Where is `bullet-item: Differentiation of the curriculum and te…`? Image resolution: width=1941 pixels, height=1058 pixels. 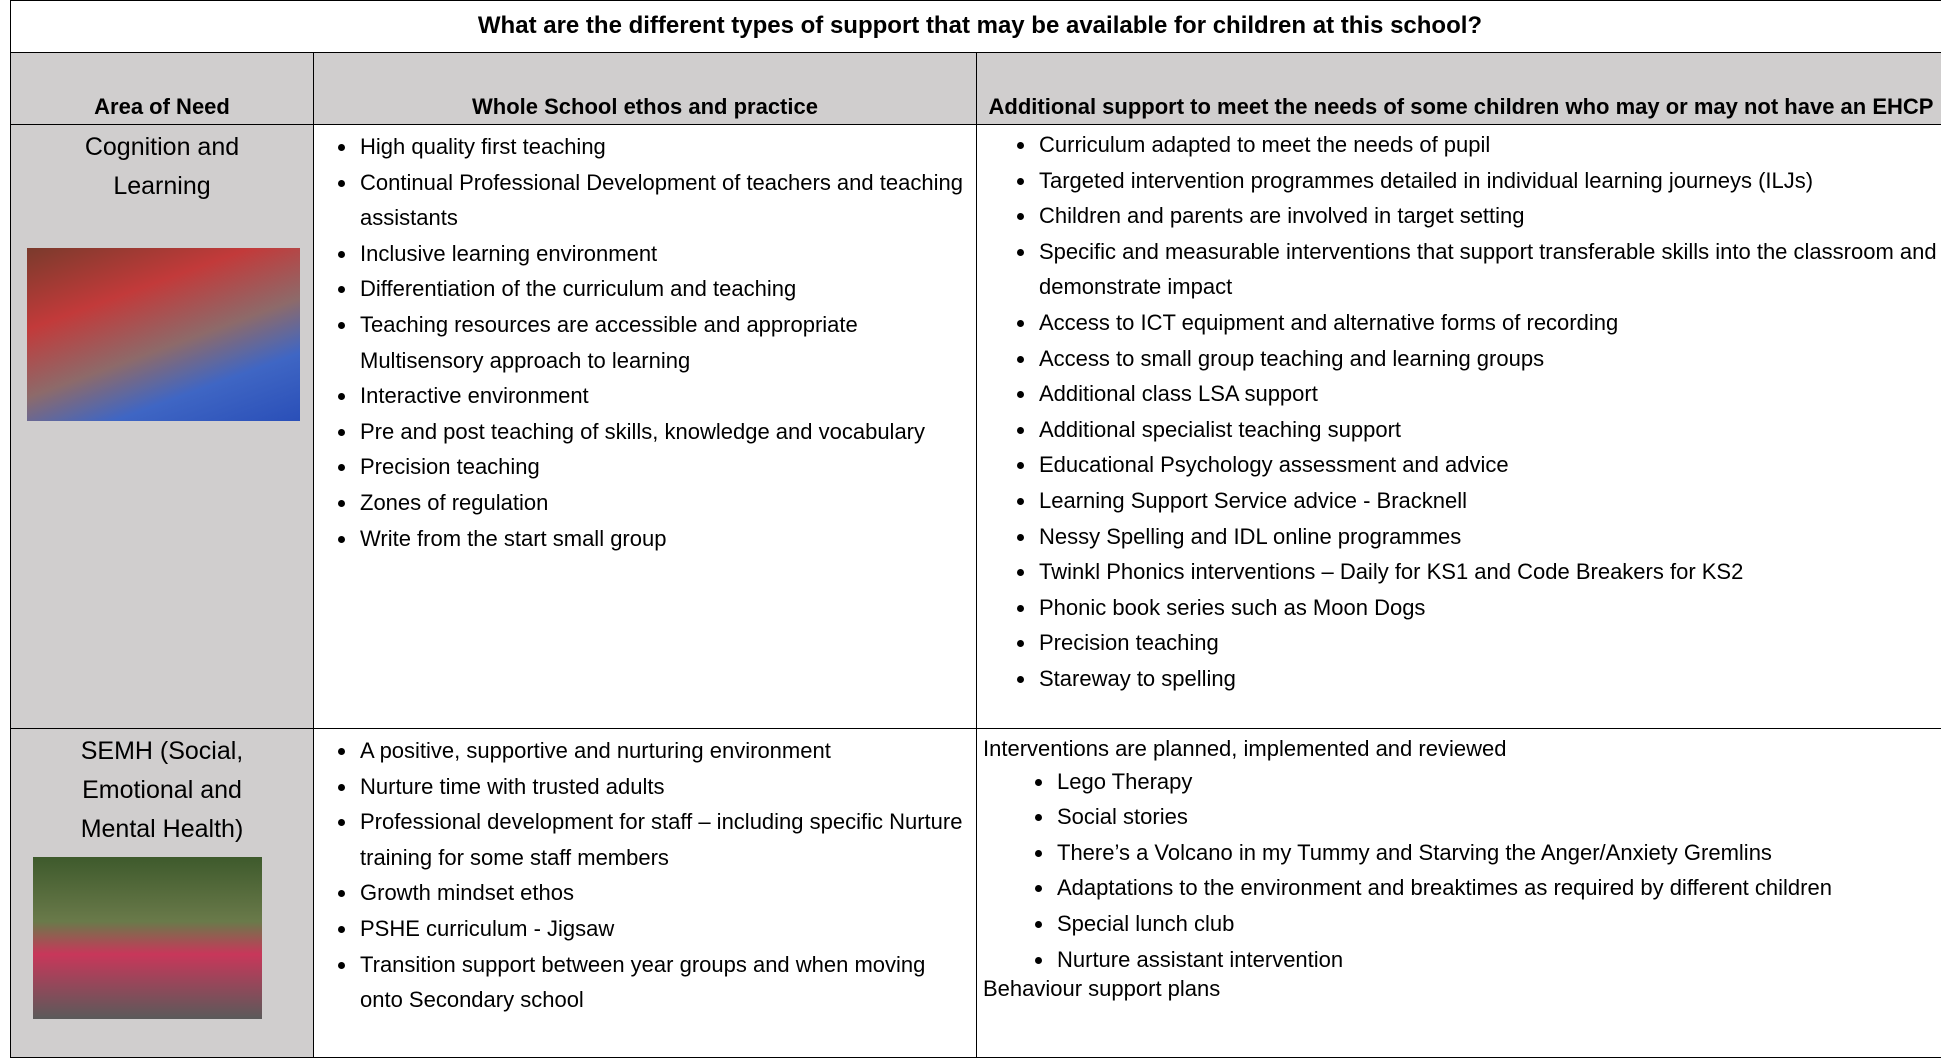
bullet-item: Differentiation of the curriculum and te… is located at coordinates (663, 289).